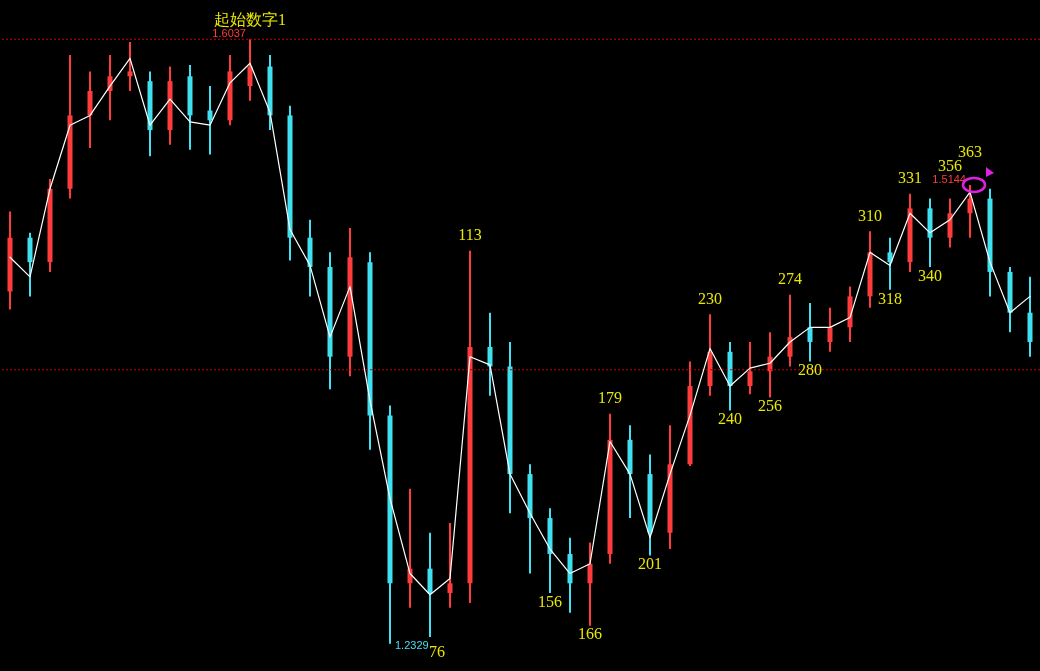  Describe the element at coordinates (790, 279) in the screenshot. I see `text: 274` at that location.